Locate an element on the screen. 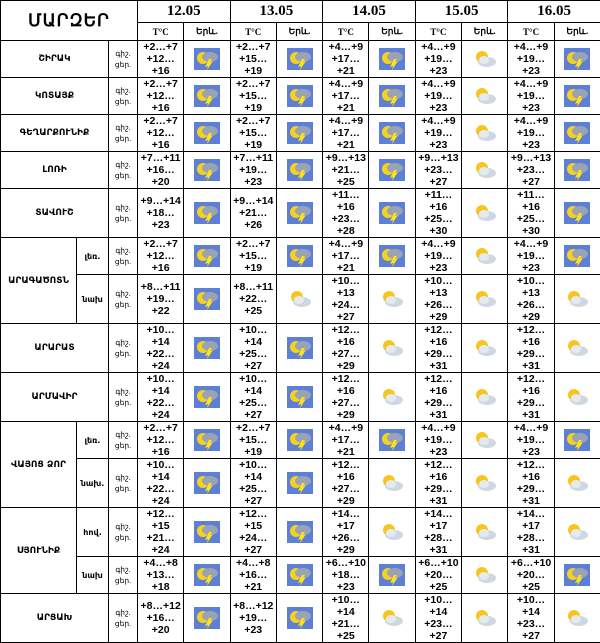  zone-name: նախ is located at coordinates (93, 299).